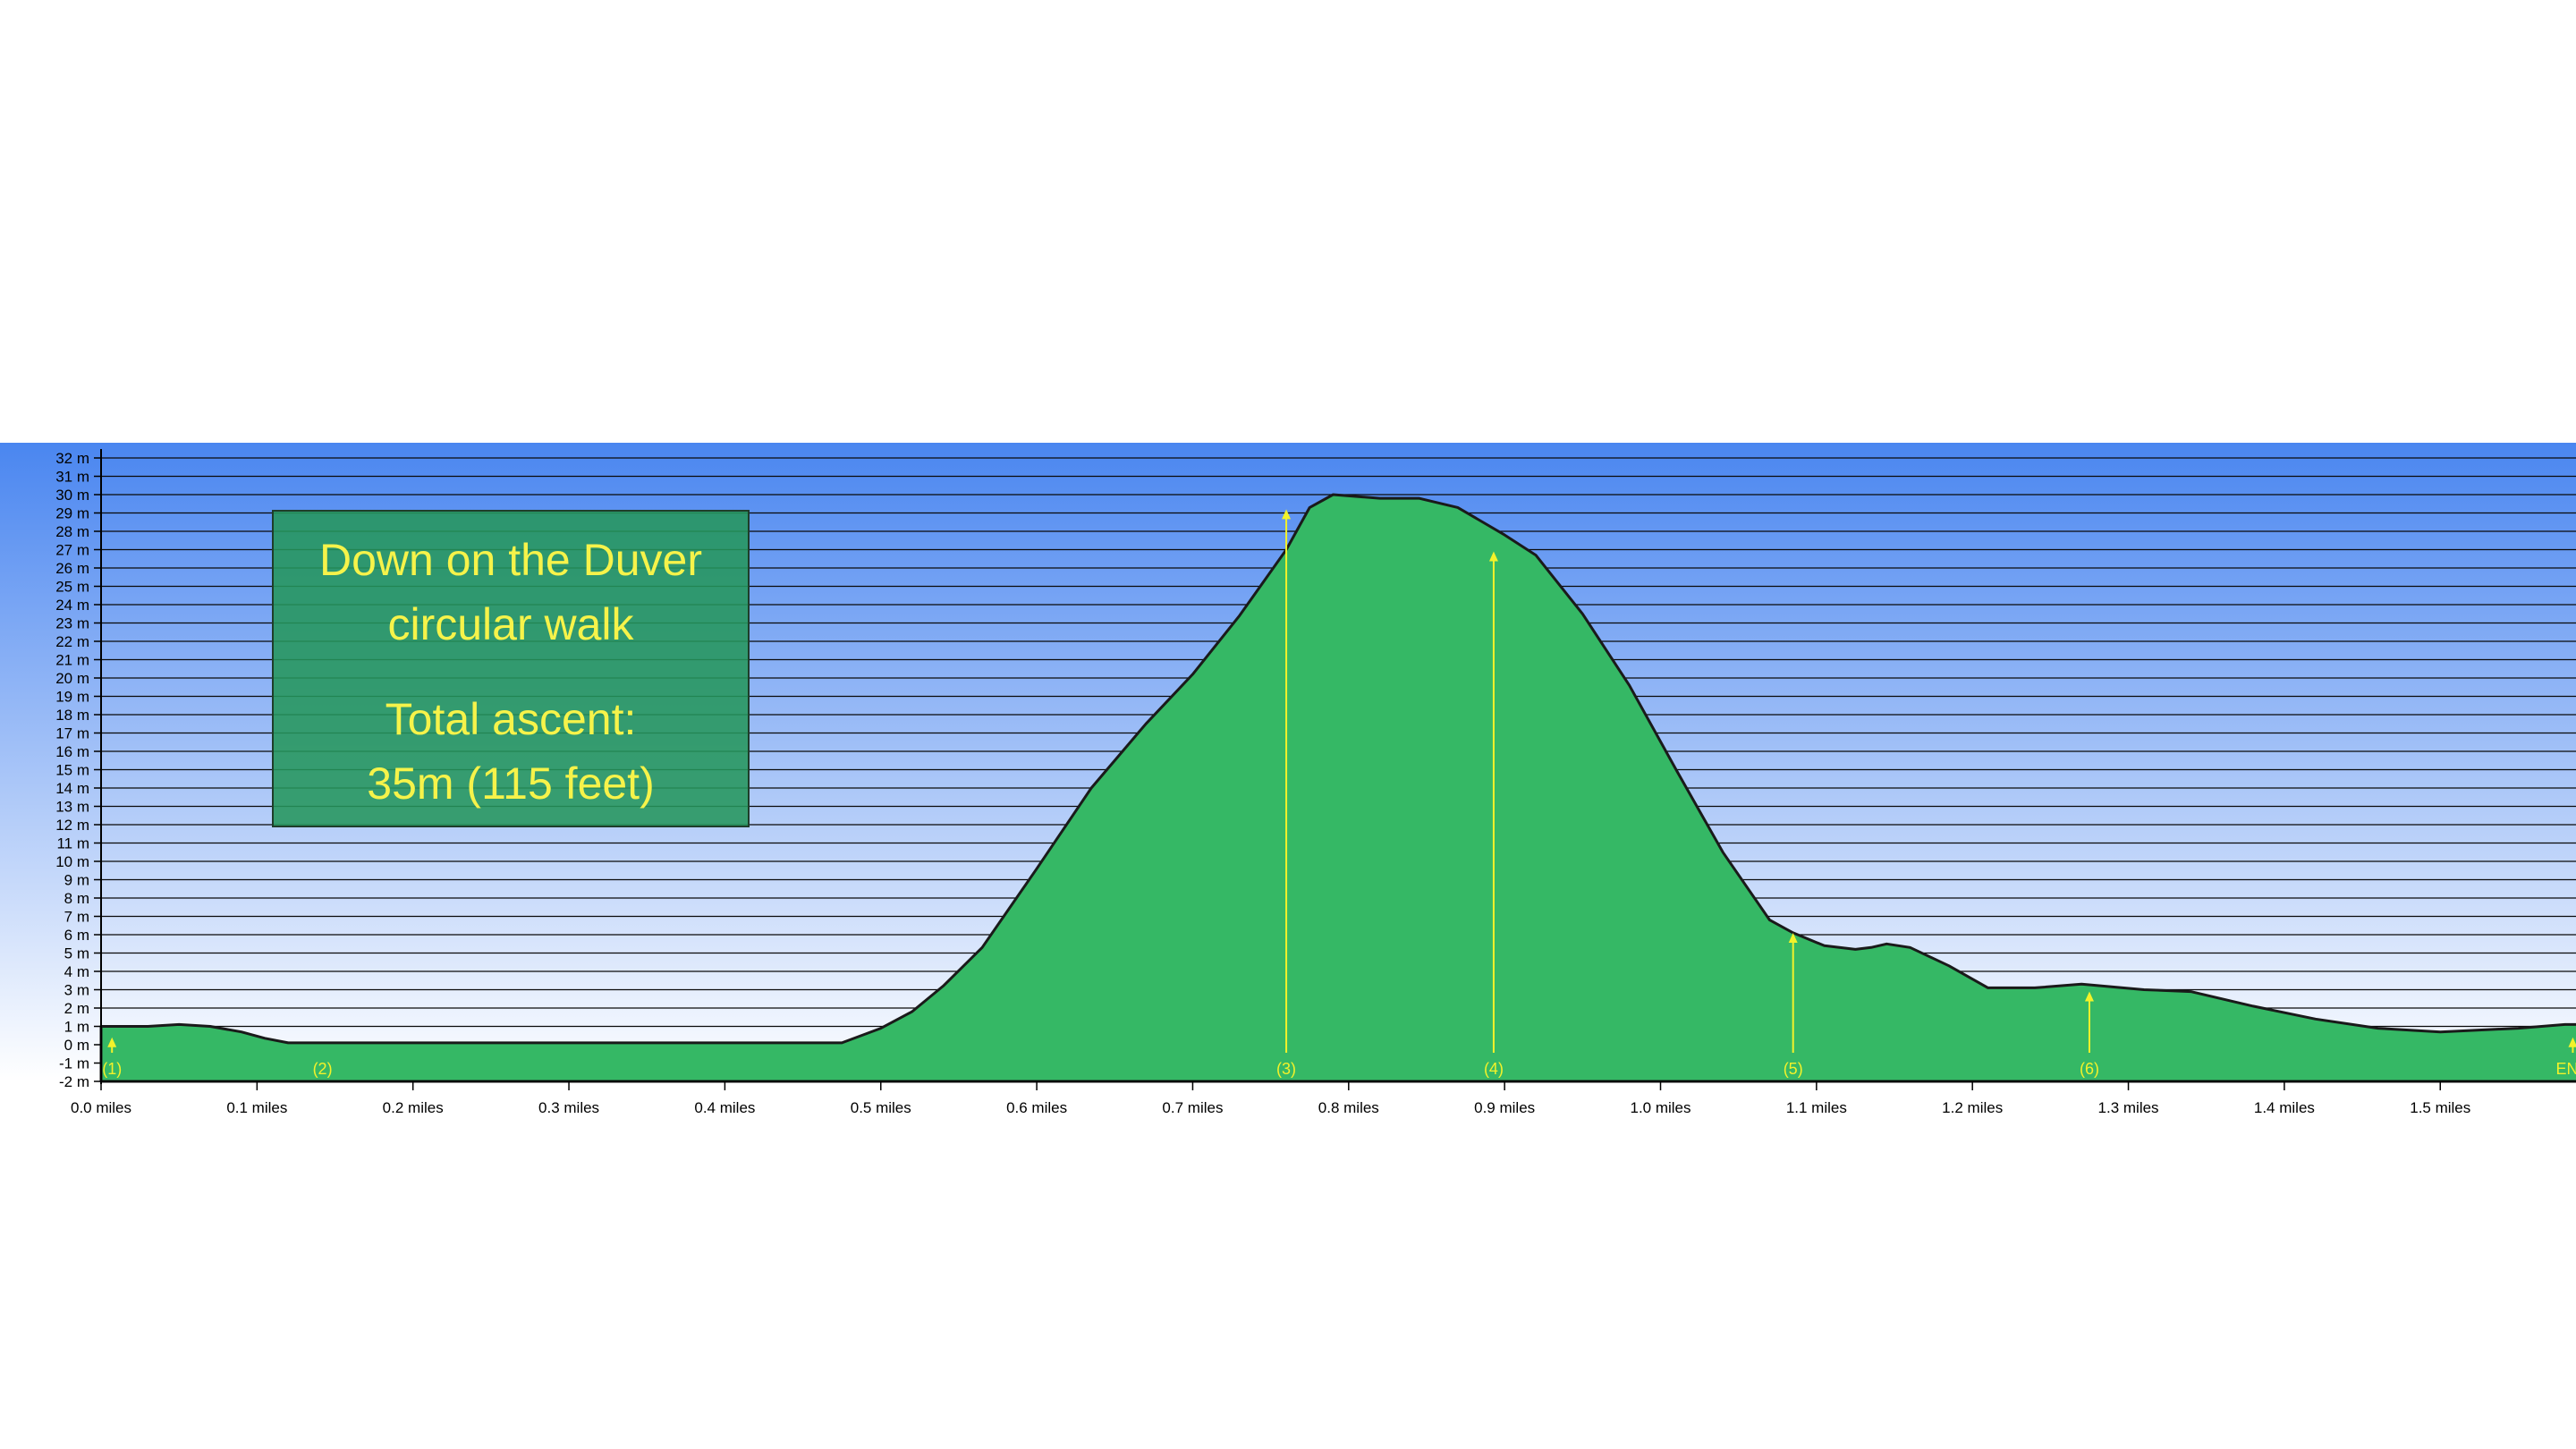  I want to click on total-ascent-label: Total ascent:, so click(511, 719).